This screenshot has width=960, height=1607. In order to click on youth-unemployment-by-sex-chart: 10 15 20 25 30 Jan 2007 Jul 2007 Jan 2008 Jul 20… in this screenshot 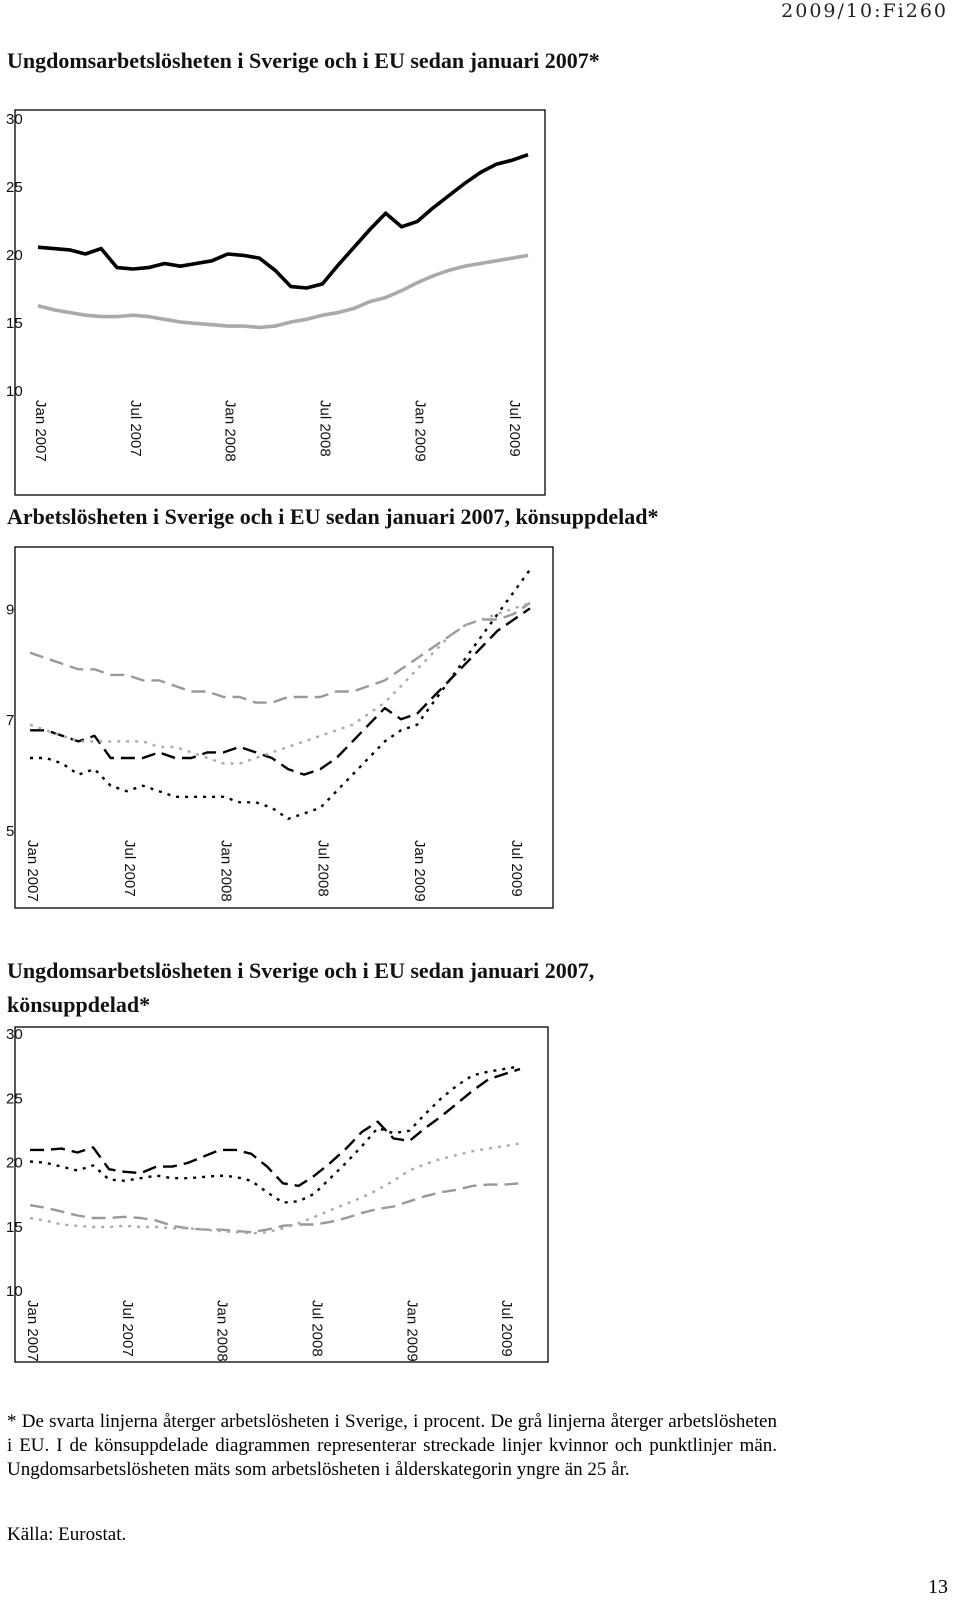, I will do `click(277, 1194)`.